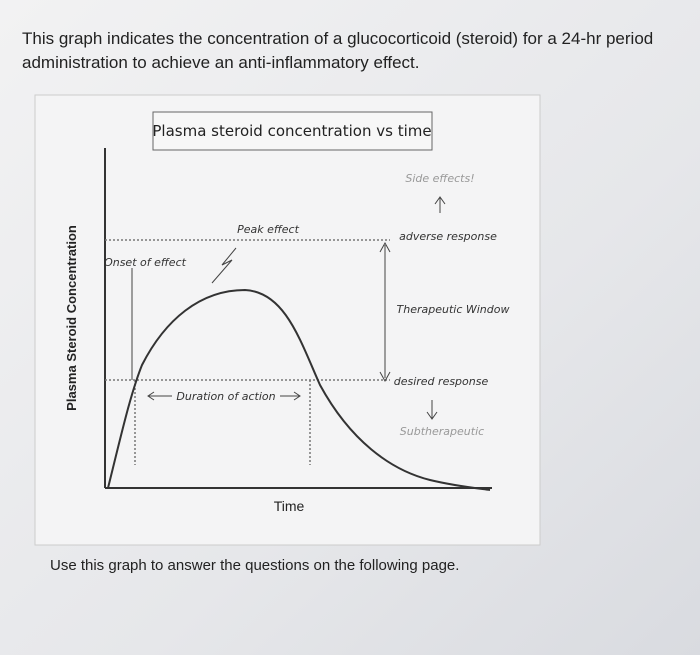  I want to click on annotation: Subtherapeutic, so click(442, 431).